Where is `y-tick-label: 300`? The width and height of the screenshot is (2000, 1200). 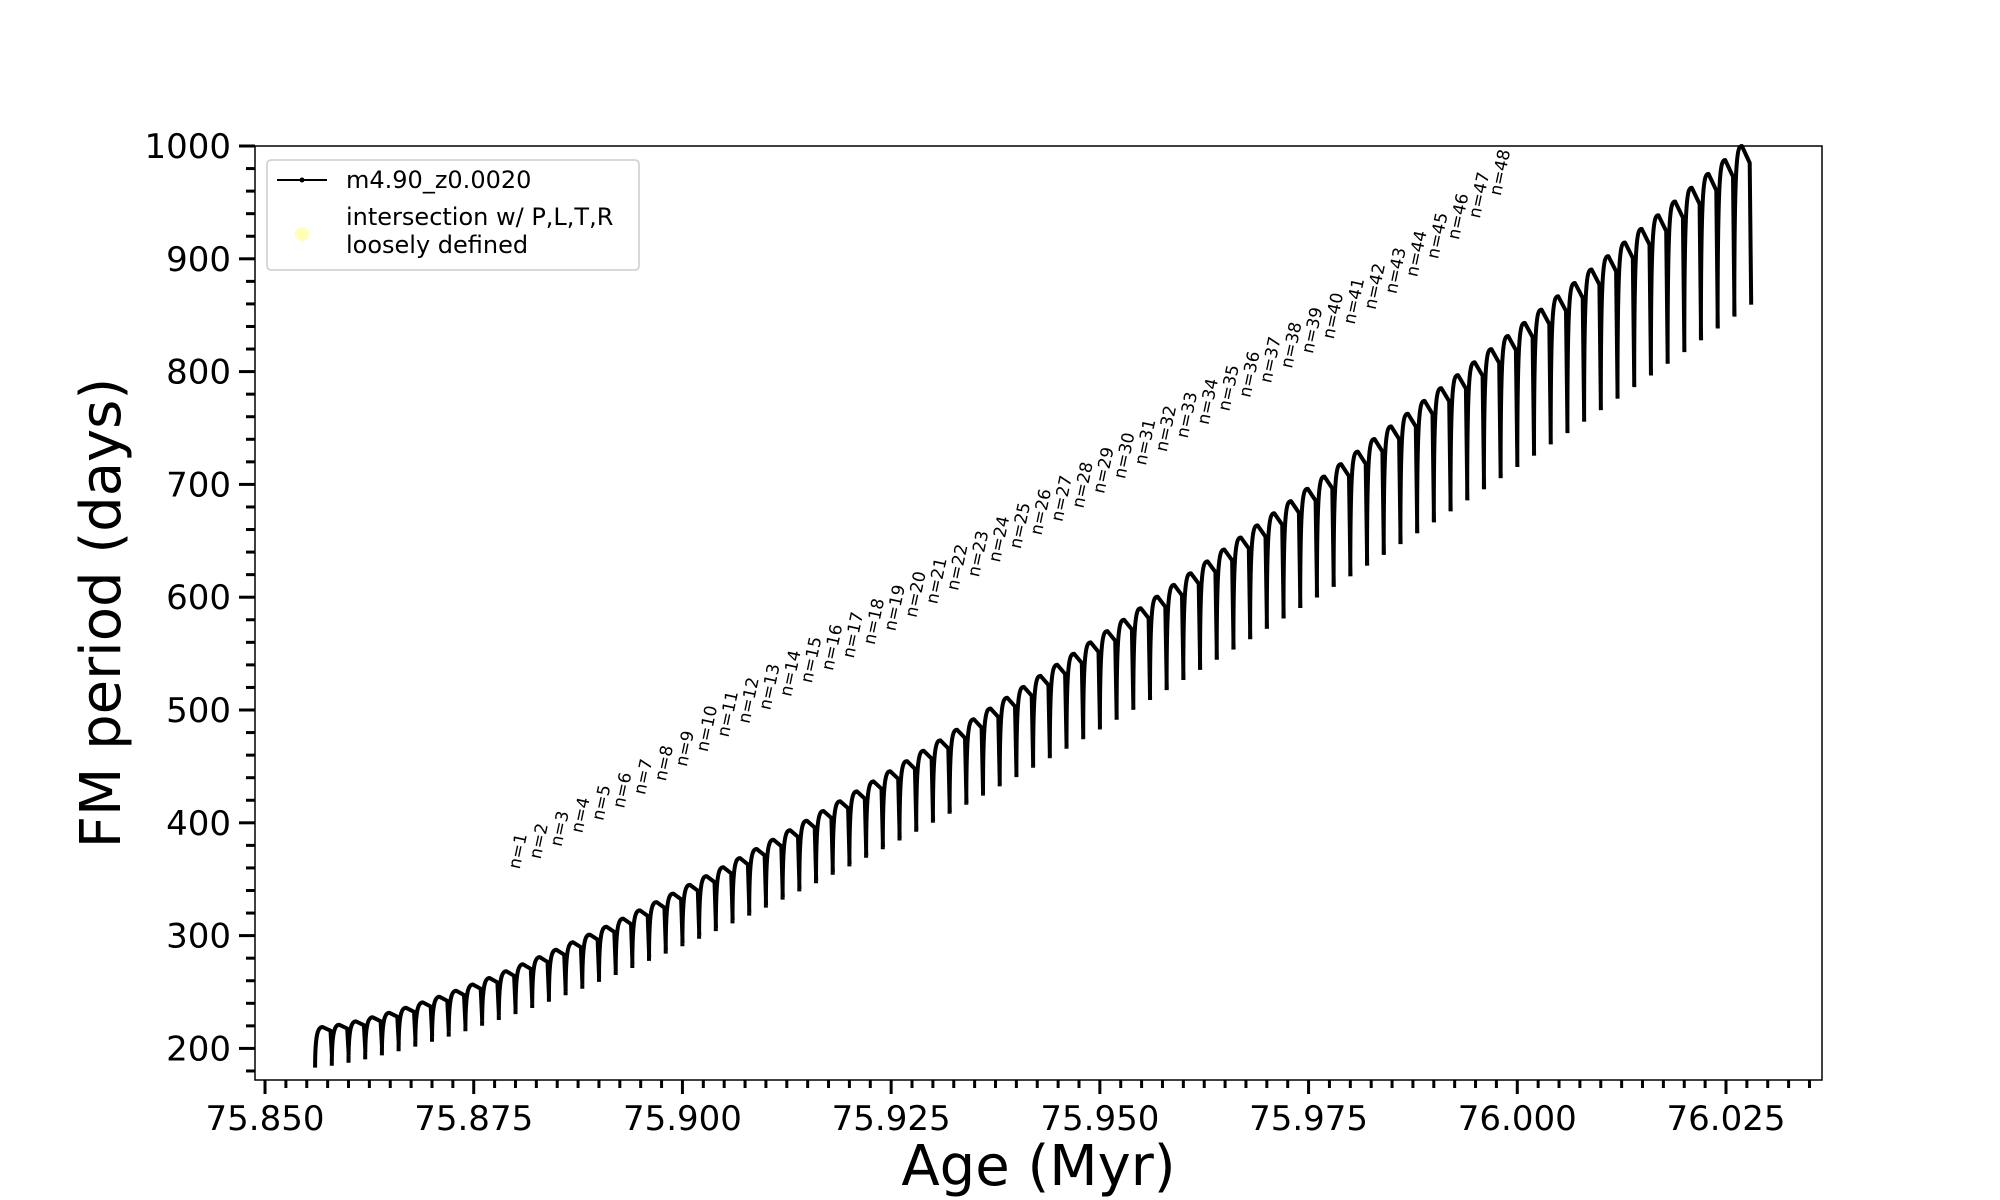 y-tick-label: 300 is located at coordinates (198, 937).